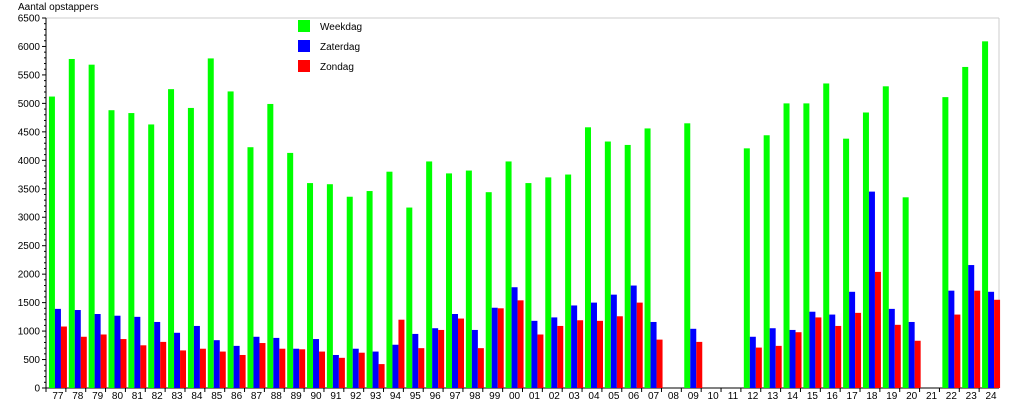  What do you see at coordinates (304, 66) in the screenshot?
I see `legend-swatch-zondag` at bounding box center [304, 66].